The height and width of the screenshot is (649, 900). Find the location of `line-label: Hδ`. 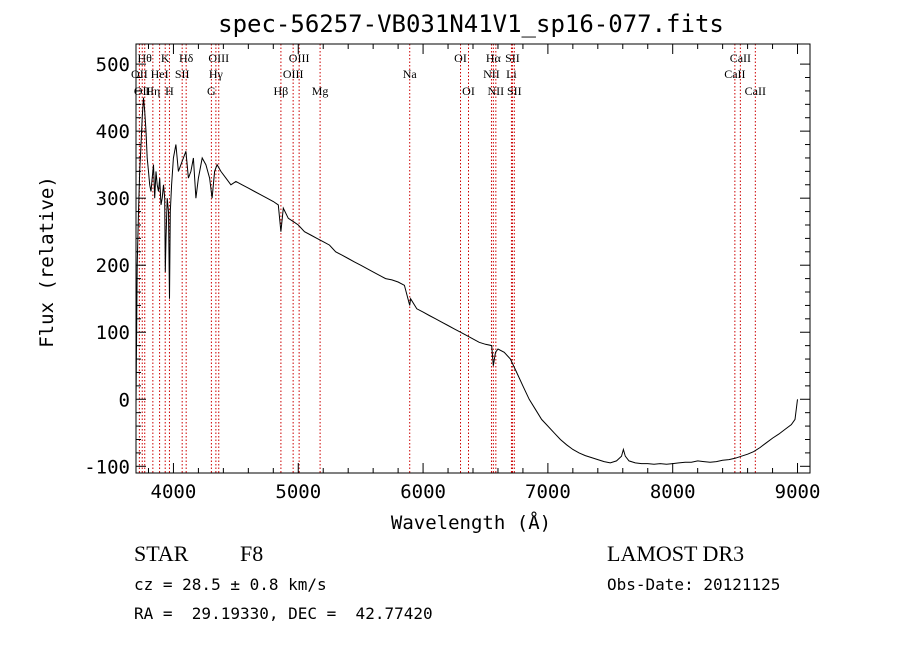

line-label: Hδ is located at coordinates (186, 58).